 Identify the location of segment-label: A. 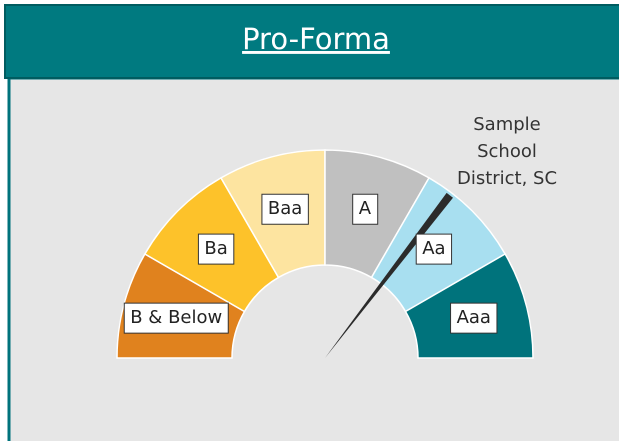
(365, 208).